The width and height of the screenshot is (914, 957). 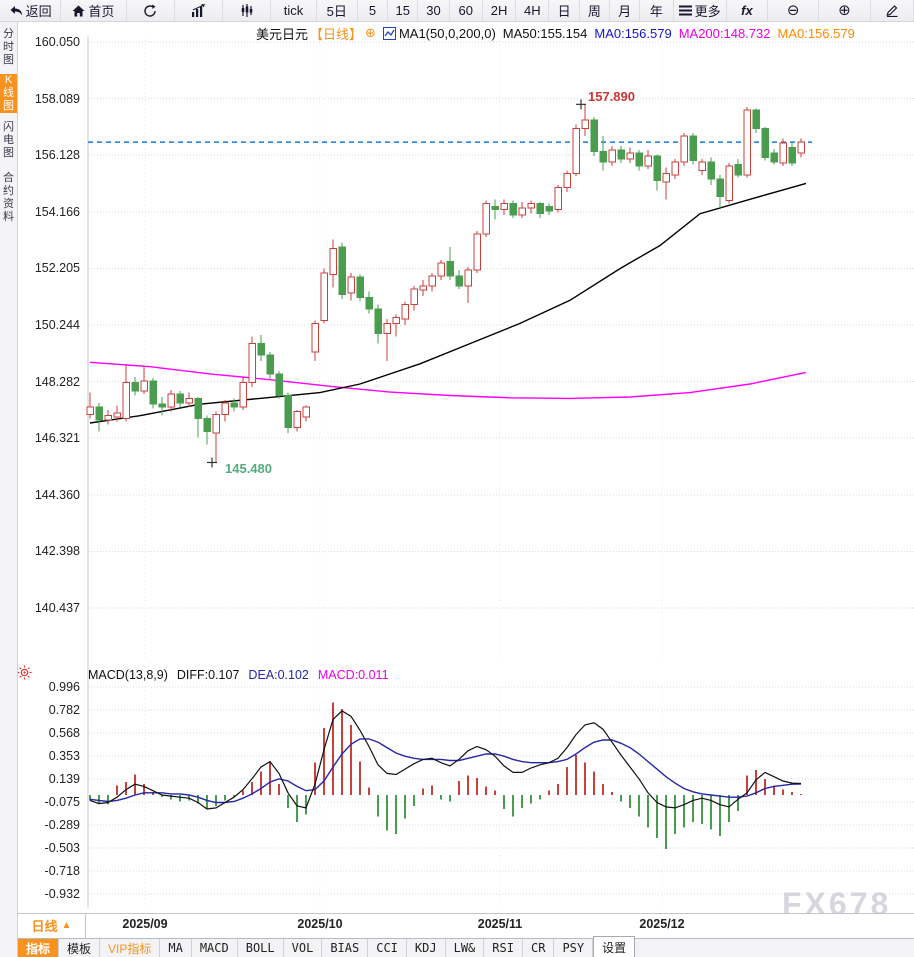 I want to click on toolbar-home-button: 首页, so click(x=94, y=10).